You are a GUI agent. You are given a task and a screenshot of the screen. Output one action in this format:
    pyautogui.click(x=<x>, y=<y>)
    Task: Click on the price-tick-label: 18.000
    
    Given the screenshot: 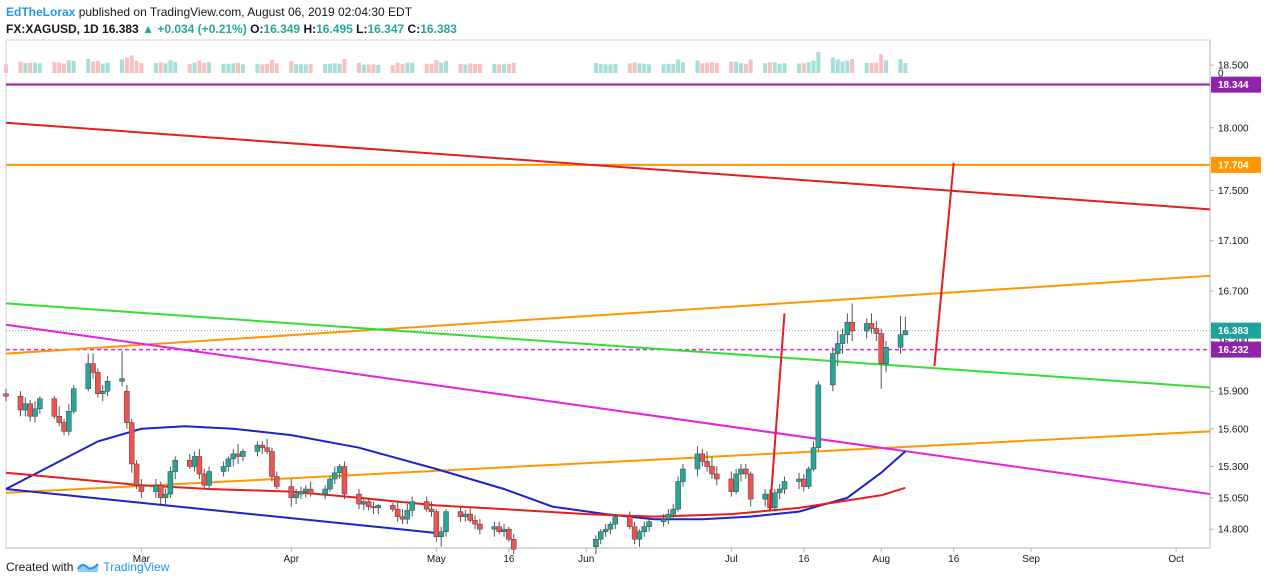 What is the action you would take?
    pyautogui.click(x=1233, y=128)
    